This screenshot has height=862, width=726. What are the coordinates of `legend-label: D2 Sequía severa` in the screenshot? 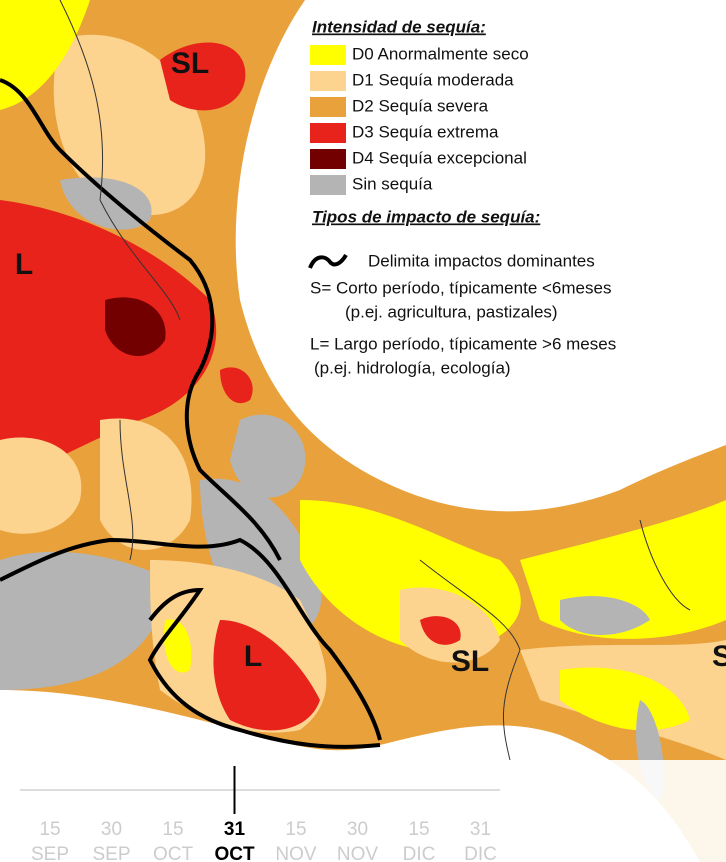 It's located at (420, 105).